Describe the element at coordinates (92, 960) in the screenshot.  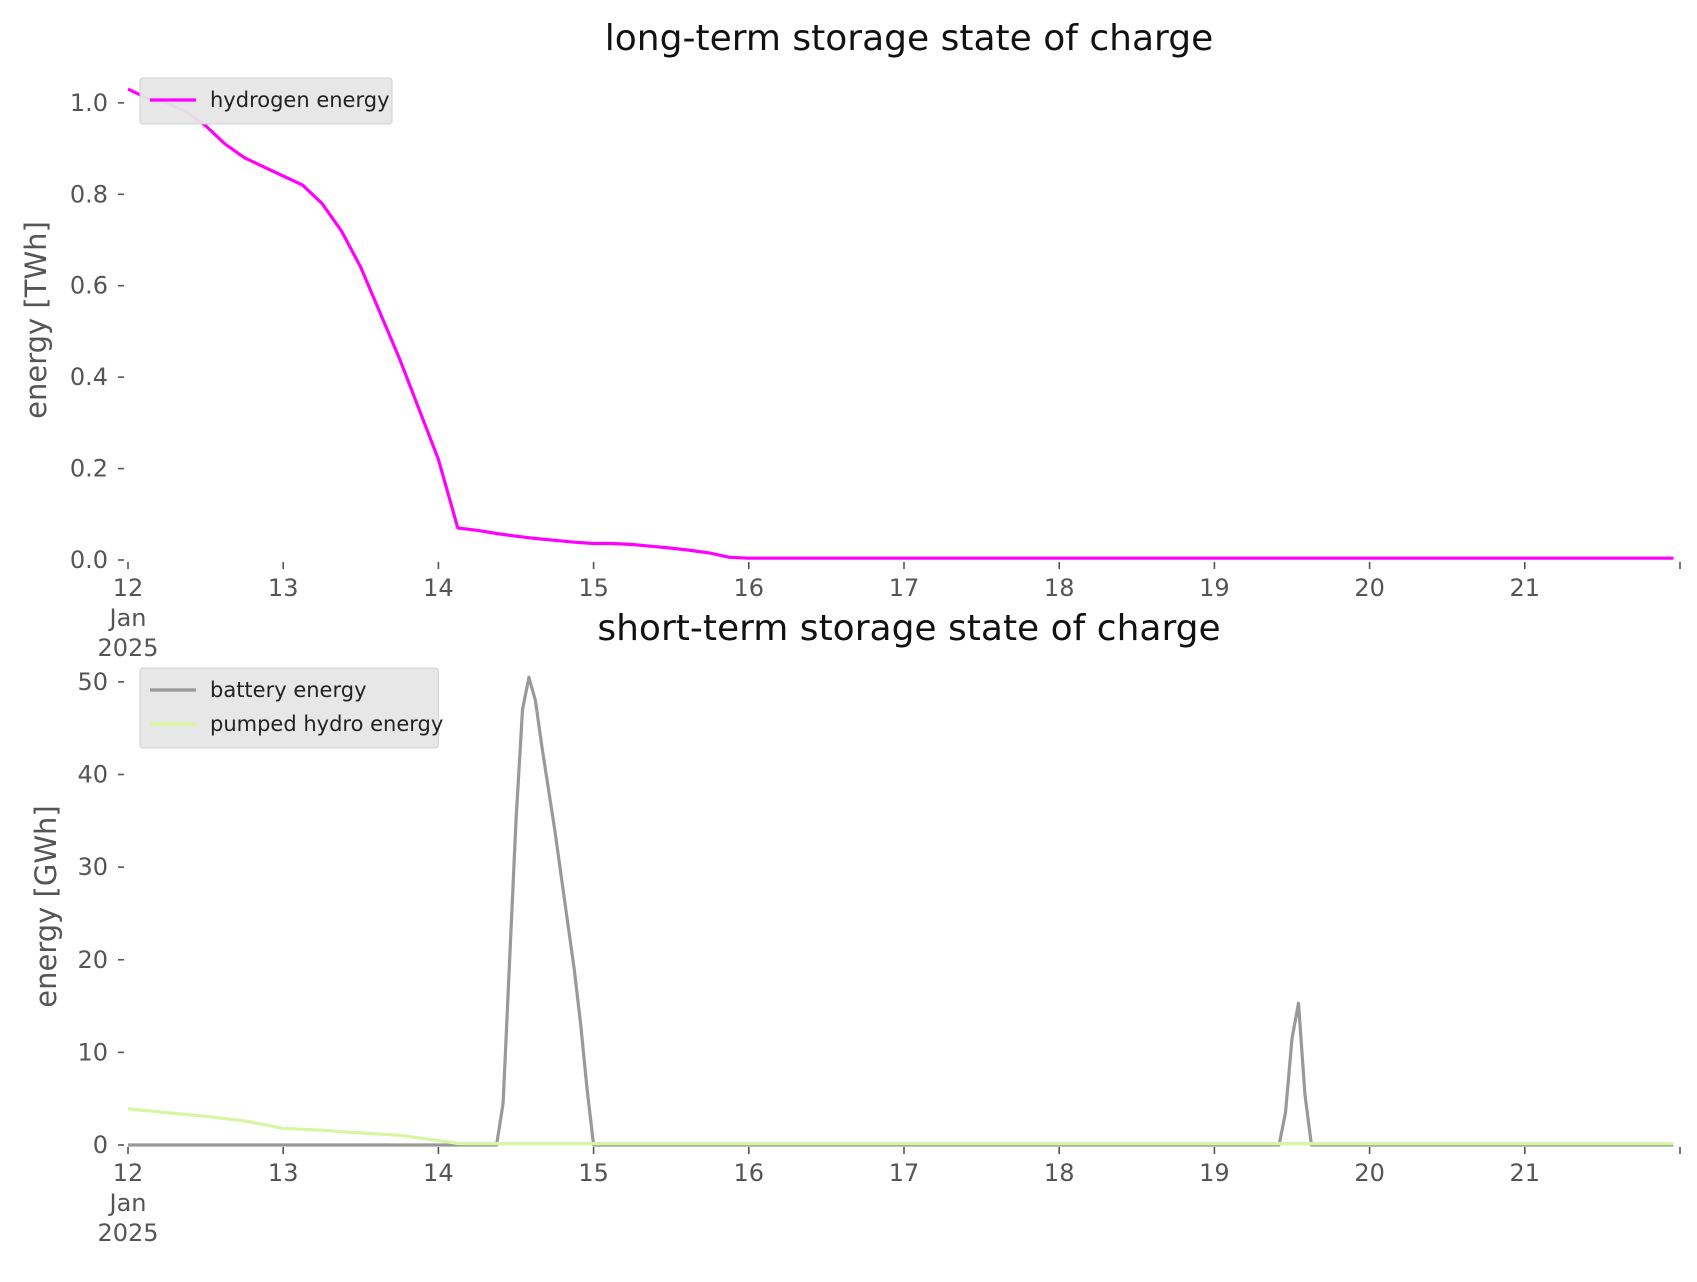
I see `y-tick-label: 20` at that location.